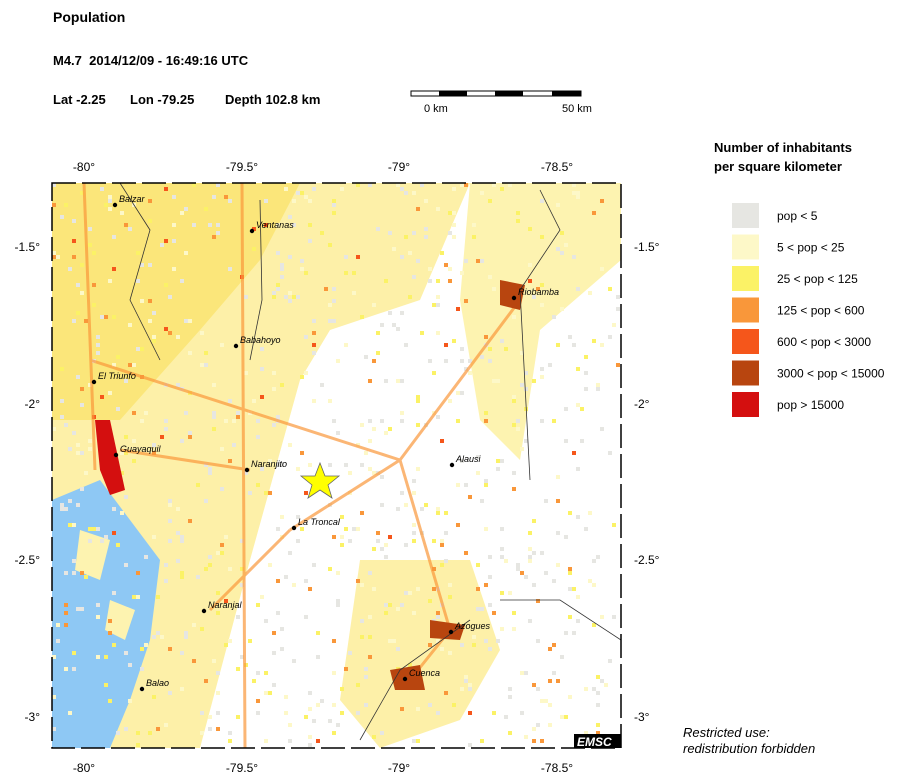  Describe the element at coordinates (538, 292) in the screenshot. I see `city-label: Riobamba` at that location.